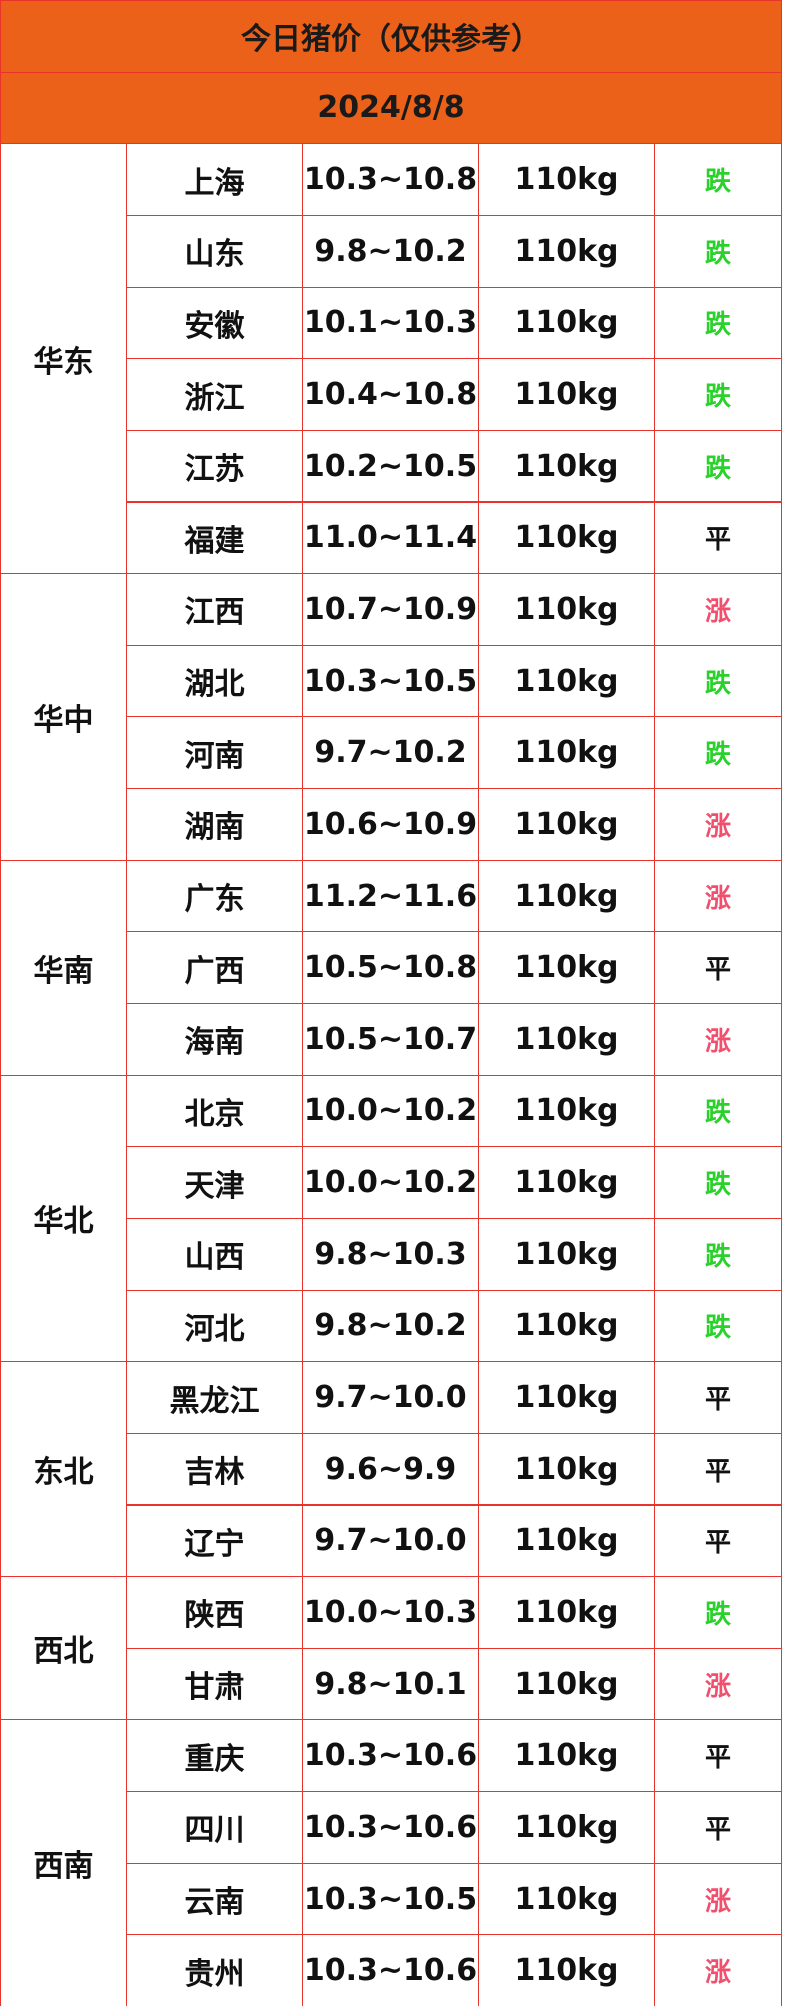  Describe the element at coordinates (214, 681) in the screenshot. I see `province: 湖北` at that location.